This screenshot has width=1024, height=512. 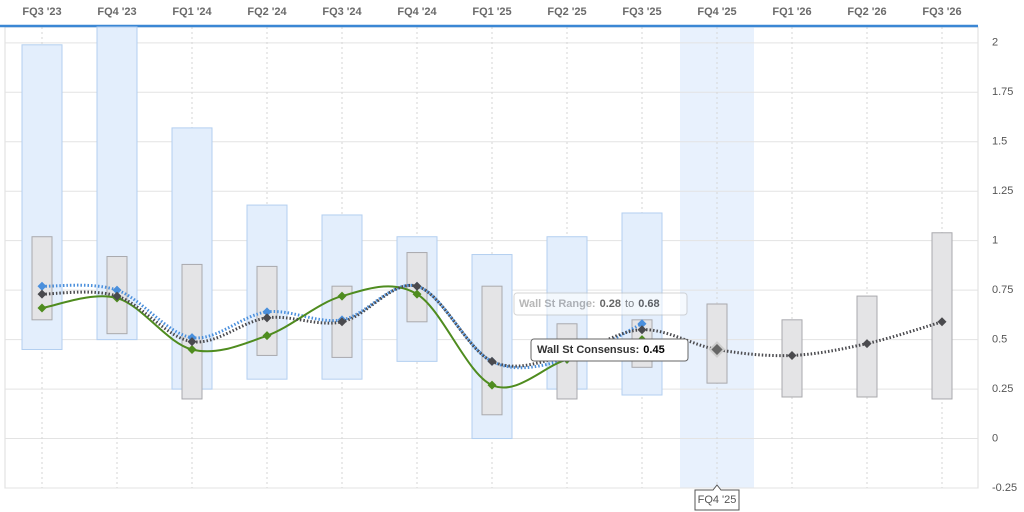 I want to click on tooltip-text: Wall St Range: 0.28 to 0.68, so click(x=589, y=304).